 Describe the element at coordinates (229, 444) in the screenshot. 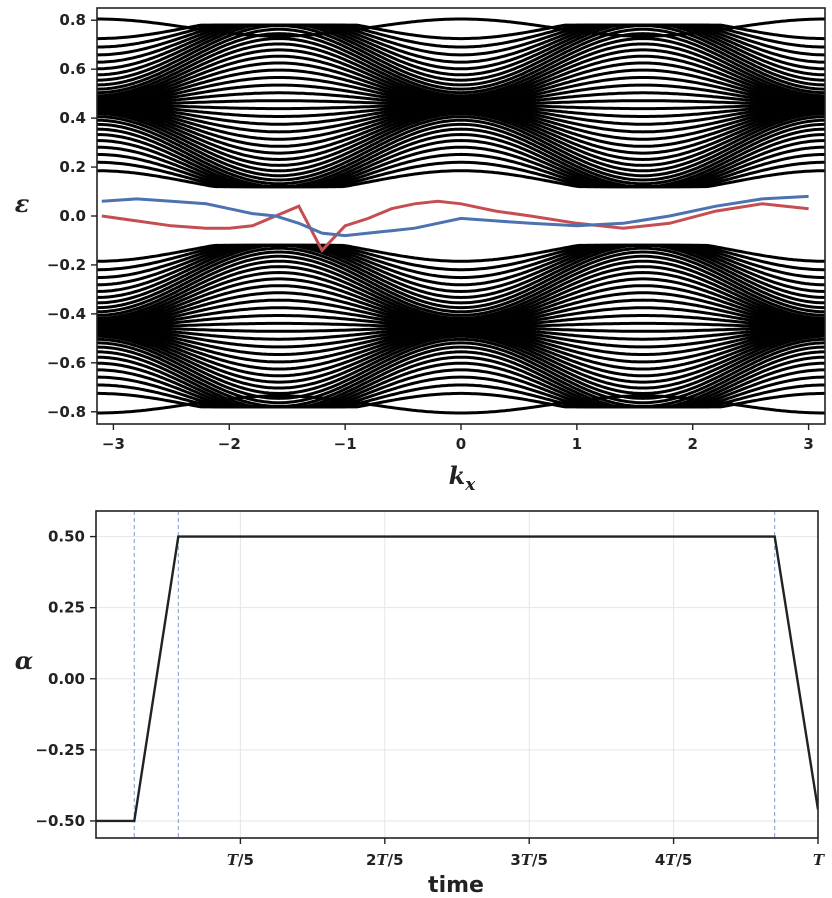

I see `x-tick-label: −2` at that location.